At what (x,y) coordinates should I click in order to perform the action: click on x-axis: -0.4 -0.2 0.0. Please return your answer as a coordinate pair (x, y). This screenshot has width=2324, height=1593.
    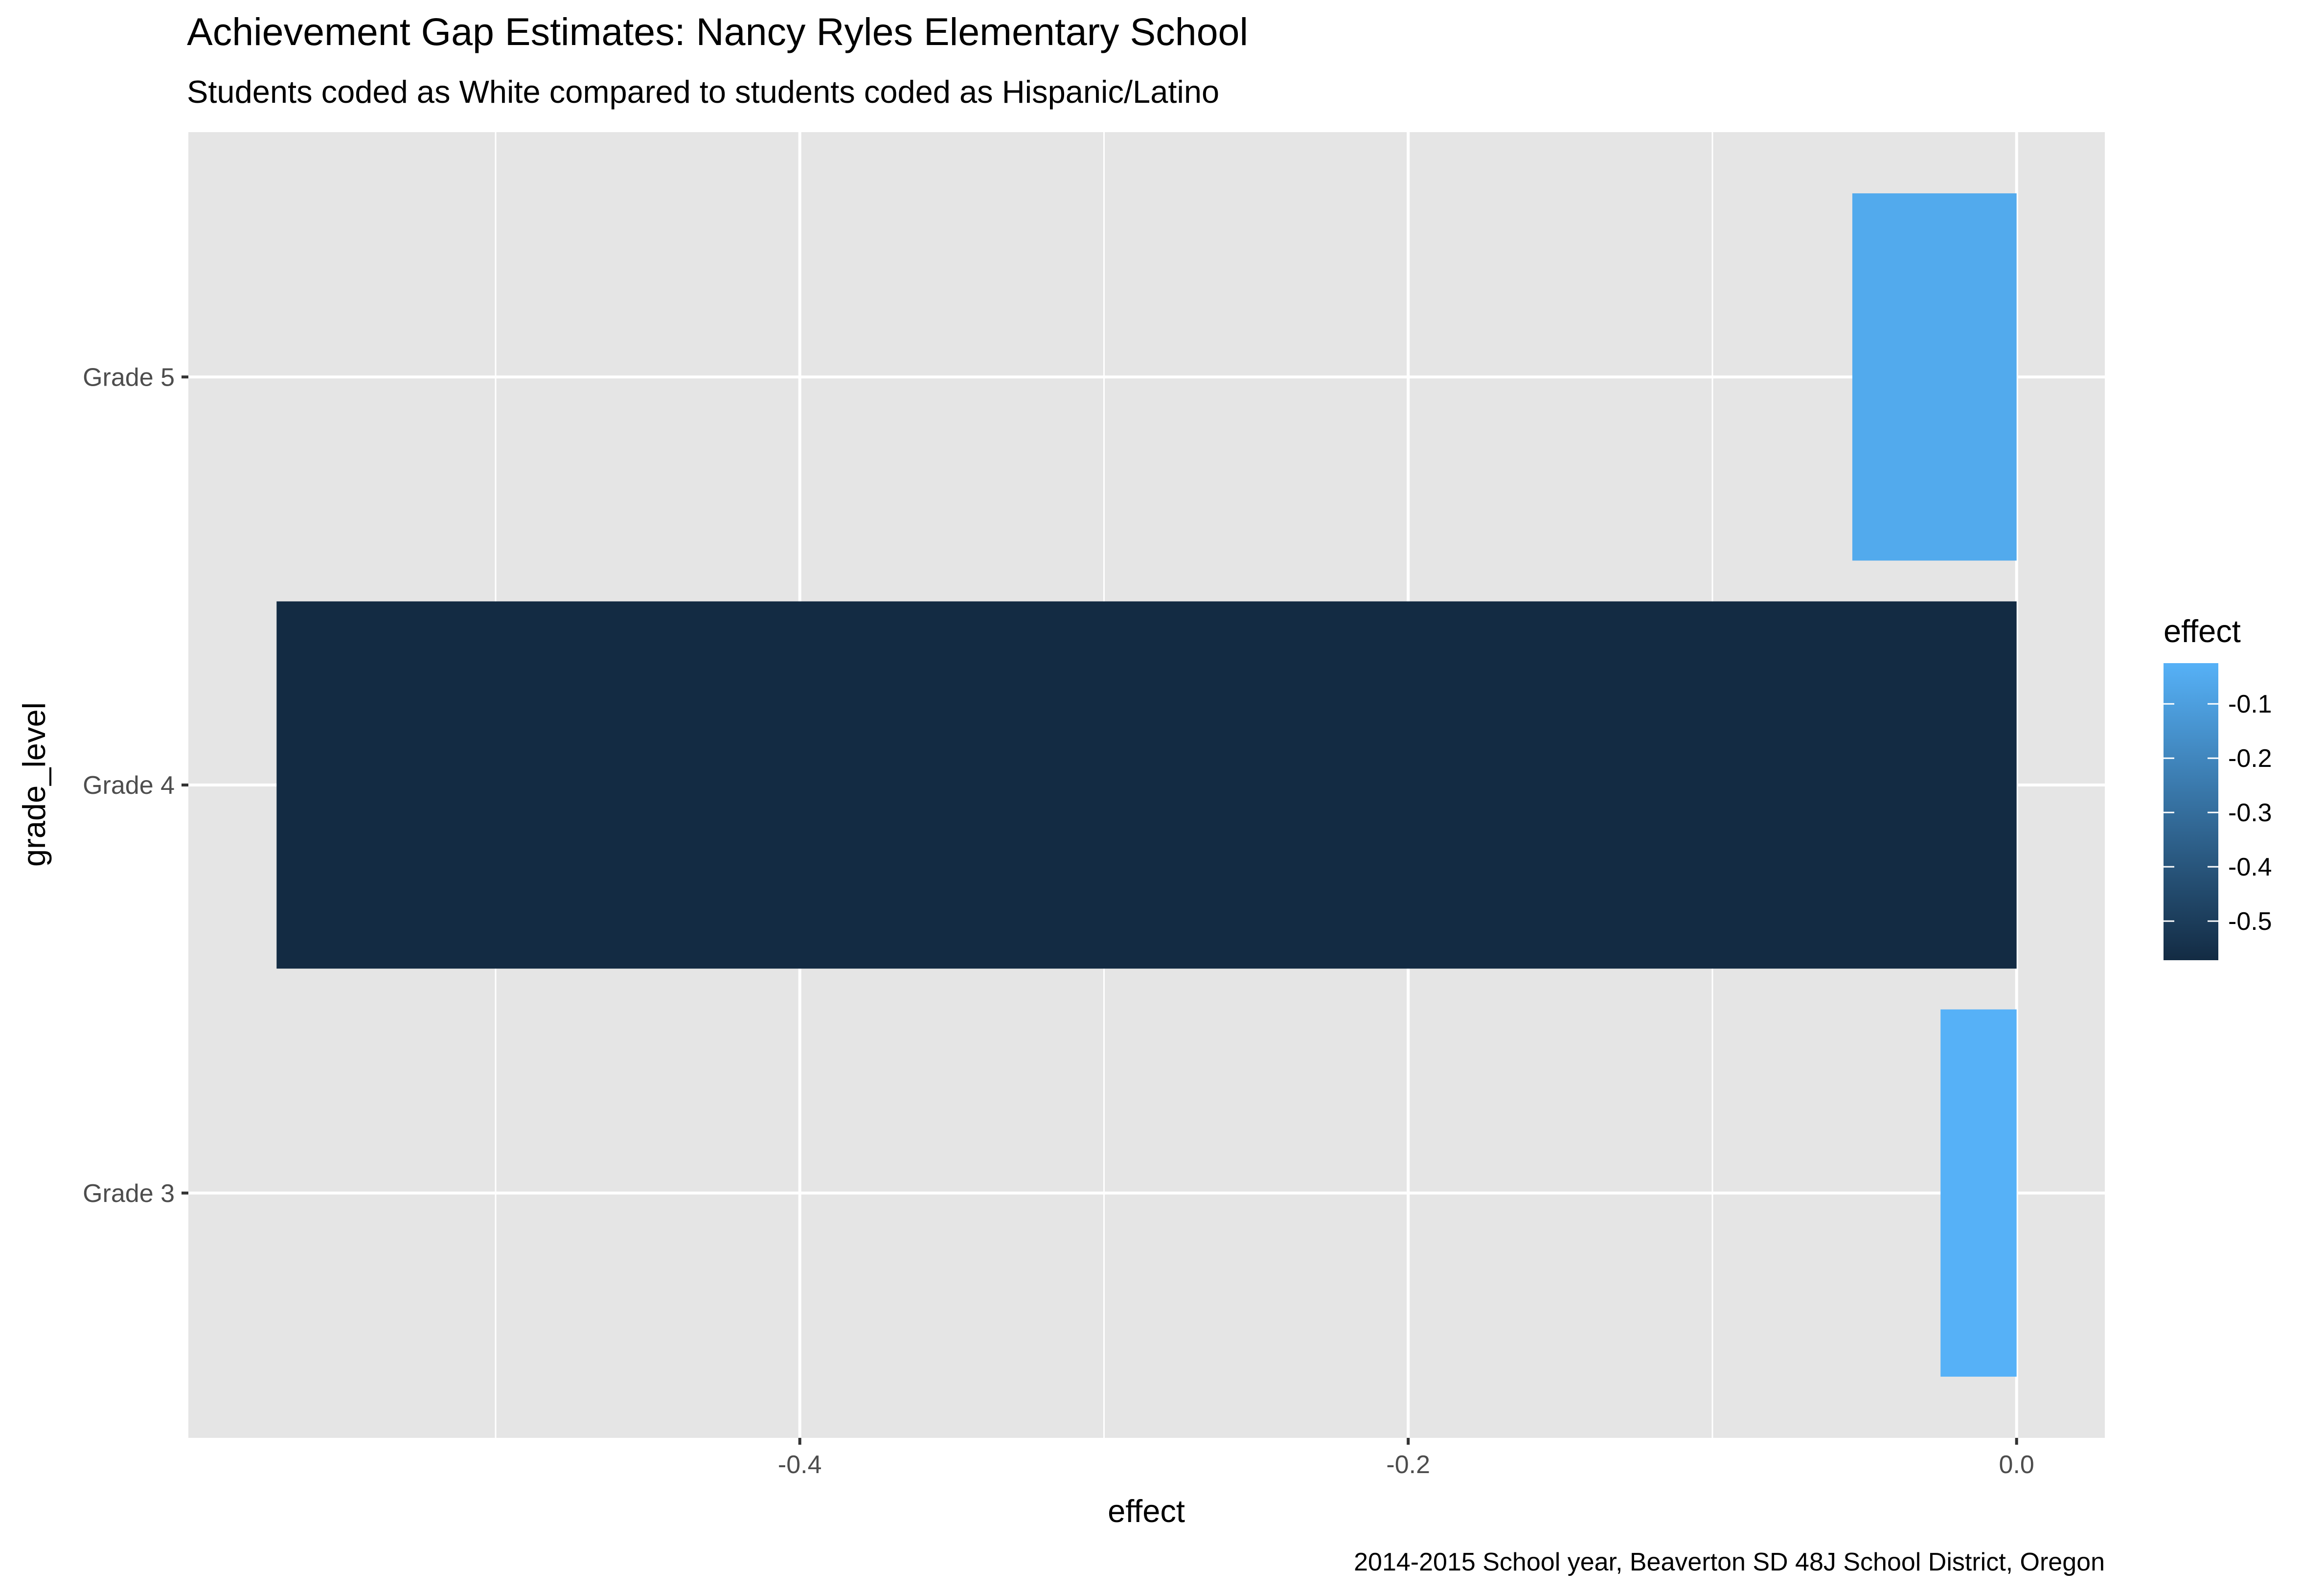
    Looking at the image, I should click on (1406, 1458).